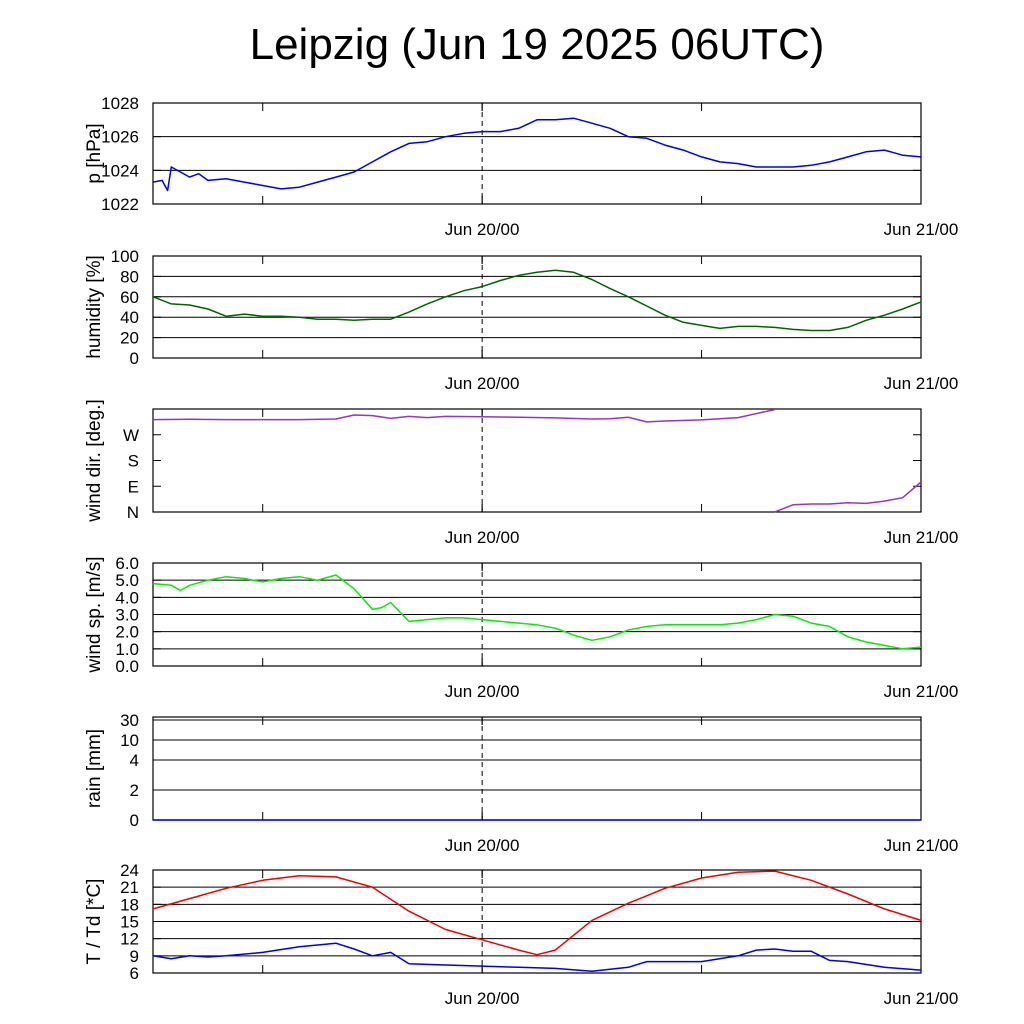  What do you see at coordinates (120, 137) in the screenshot?
I see `y-tick-label: 1026` at bounding box center [120, 137].